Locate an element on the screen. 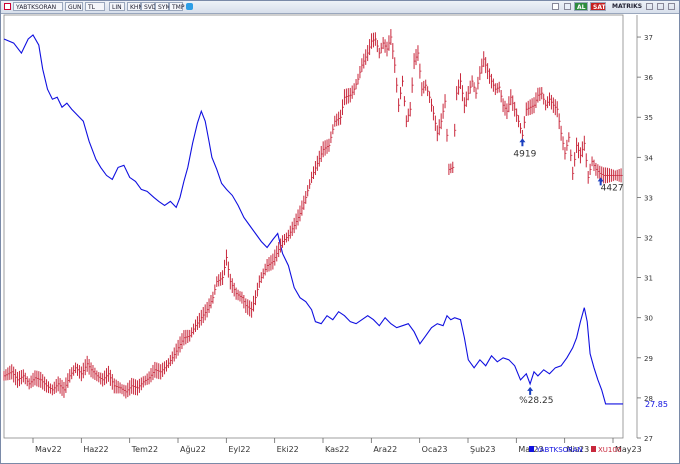  x-tick-label: Nis23 is located at coordinates (578, 449).